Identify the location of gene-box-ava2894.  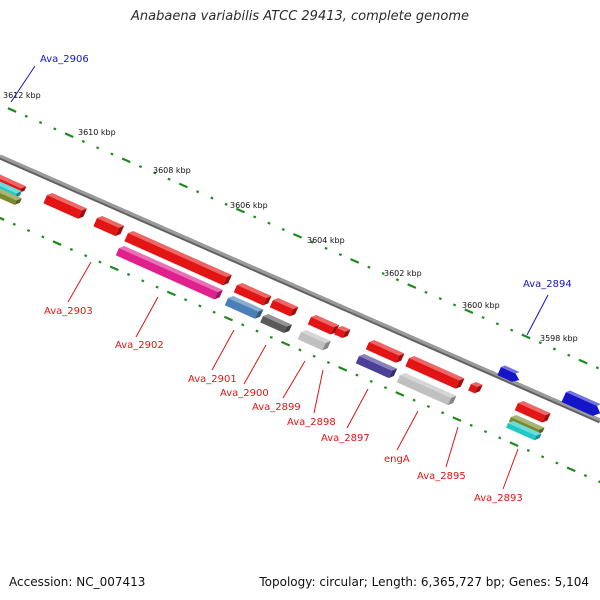
(508, 373).